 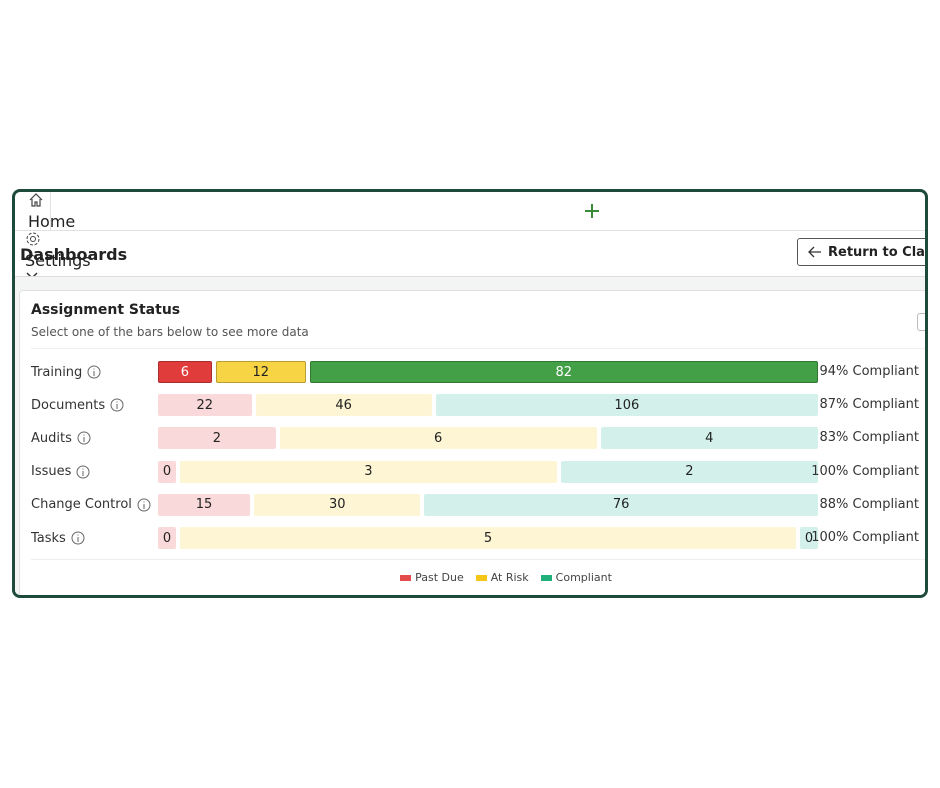 What do you see at coordinates (57, 372) in the screenshot?
I see `row-name: Training` at bounding box center [57, 372].